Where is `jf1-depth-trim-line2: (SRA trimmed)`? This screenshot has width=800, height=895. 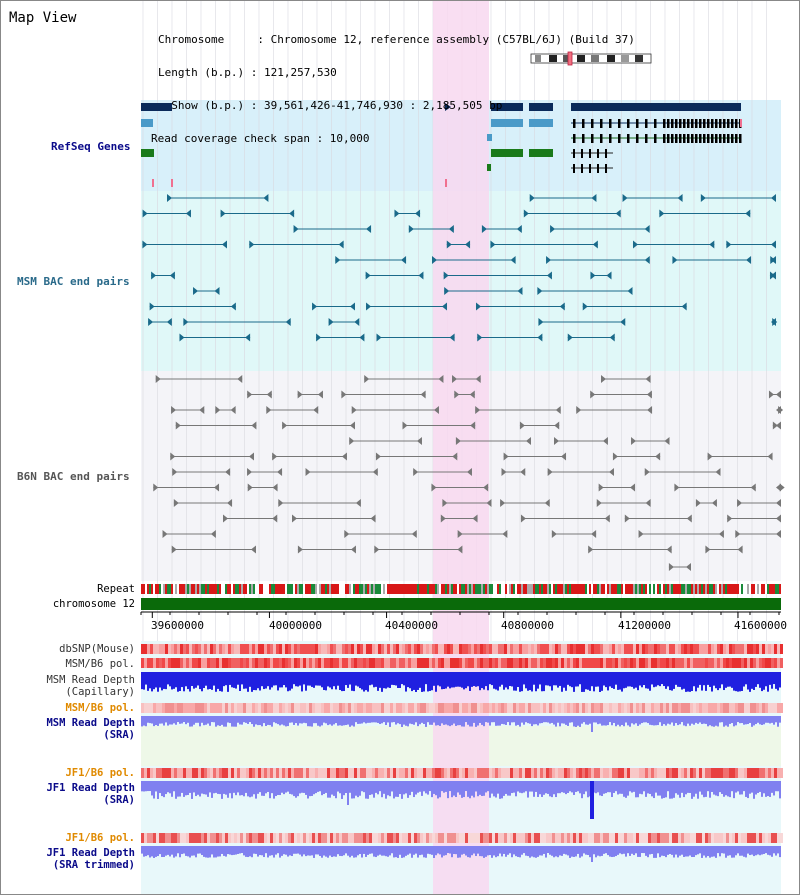 jf1-depth-trim-line2: (SRA trimmed) is located at coordinates (93, 865).